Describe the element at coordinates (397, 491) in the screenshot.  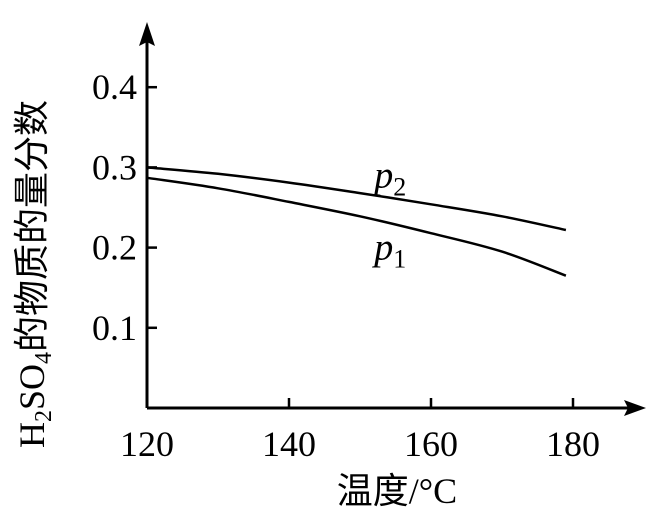
I see `x-axis-title: 温度/°C` at that location.